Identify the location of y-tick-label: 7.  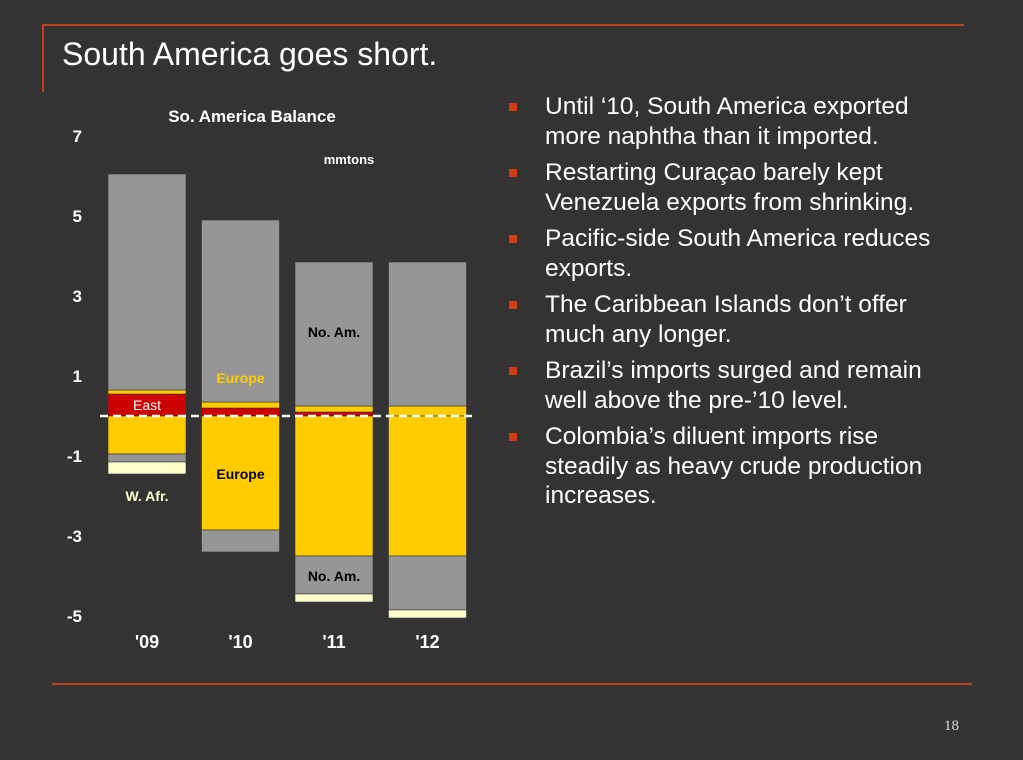
(77, 136).